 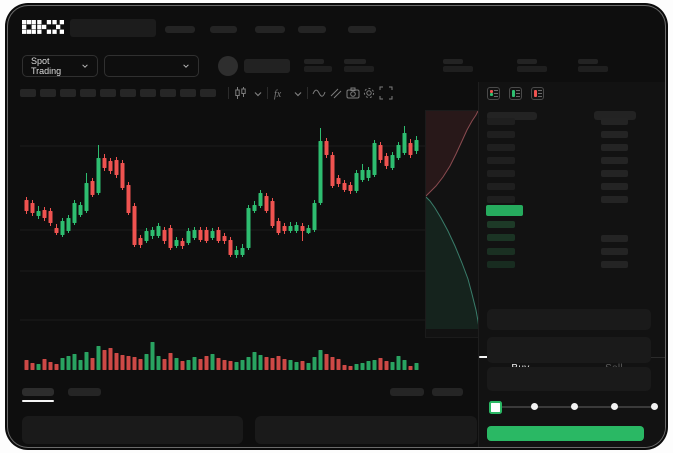 I want to click on amount-slider, so click(x=573, y=407).